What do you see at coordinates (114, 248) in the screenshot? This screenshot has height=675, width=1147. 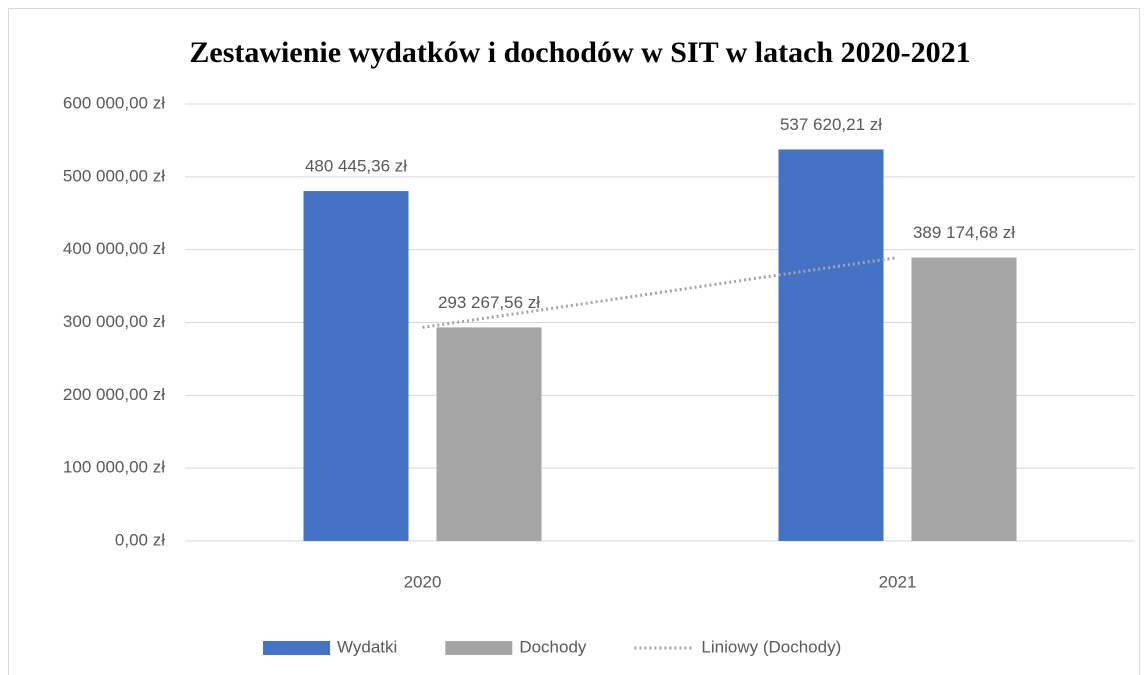 I see `y-tick-label: 400 000,00 zł` at bounding box center [114, 248].